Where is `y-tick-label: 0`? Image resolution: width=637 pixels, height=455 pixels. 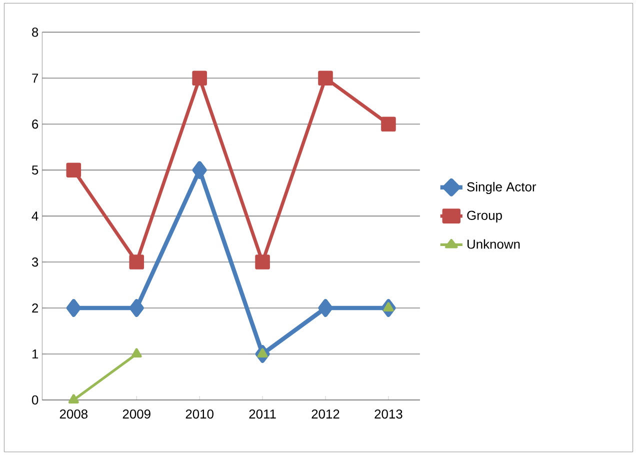 y-tick-label: 0 is located at coordinates (35, 399).